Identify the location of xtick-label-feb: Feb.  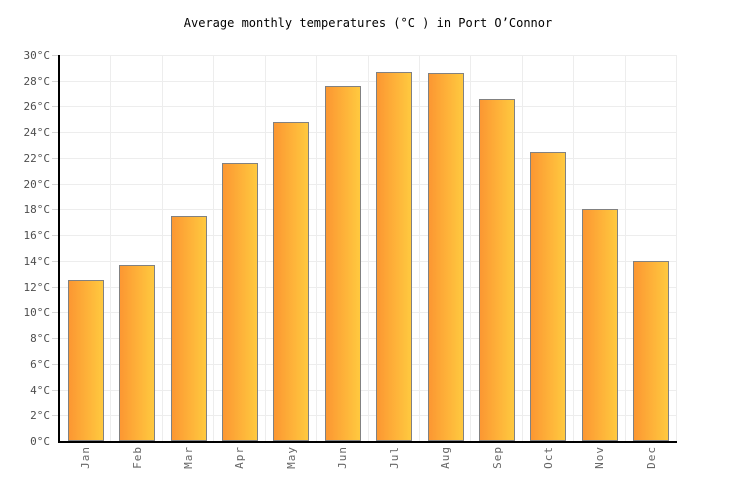
(137, 471).